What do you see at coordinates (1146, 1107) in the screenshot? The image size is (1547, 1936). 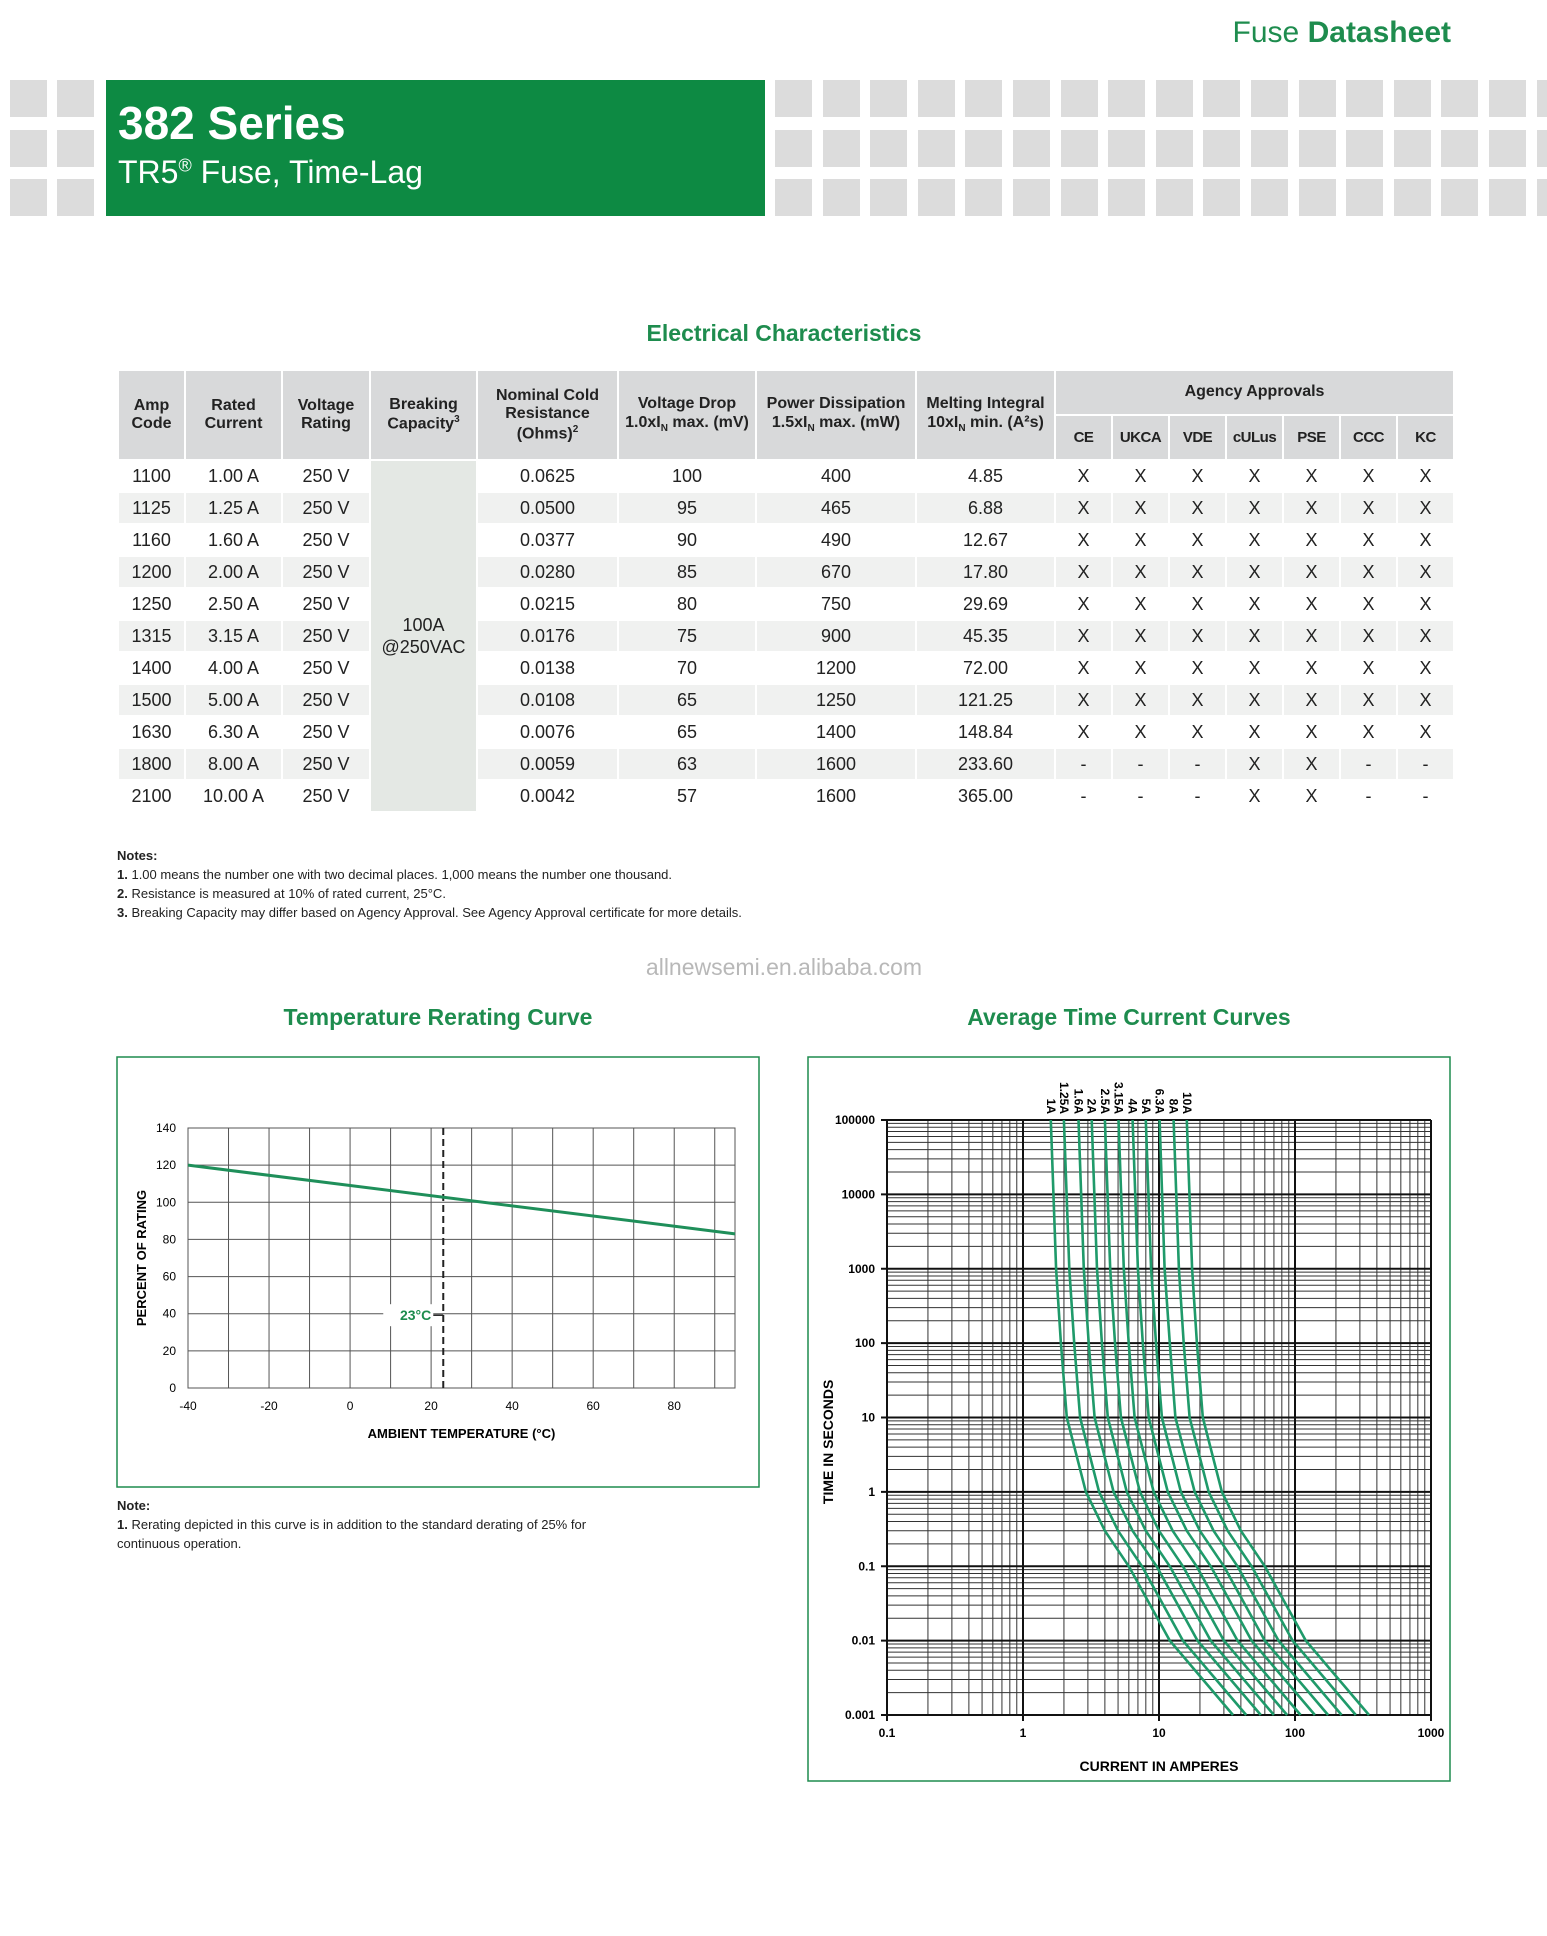 I see `legend-label: 5A` at bounding box center [1146, 1107].